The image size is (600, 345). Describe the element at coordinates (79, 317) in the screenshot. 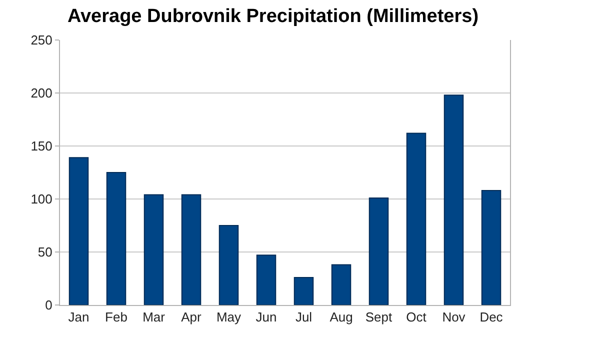

I see `x-tick-label: Jan` at that location.